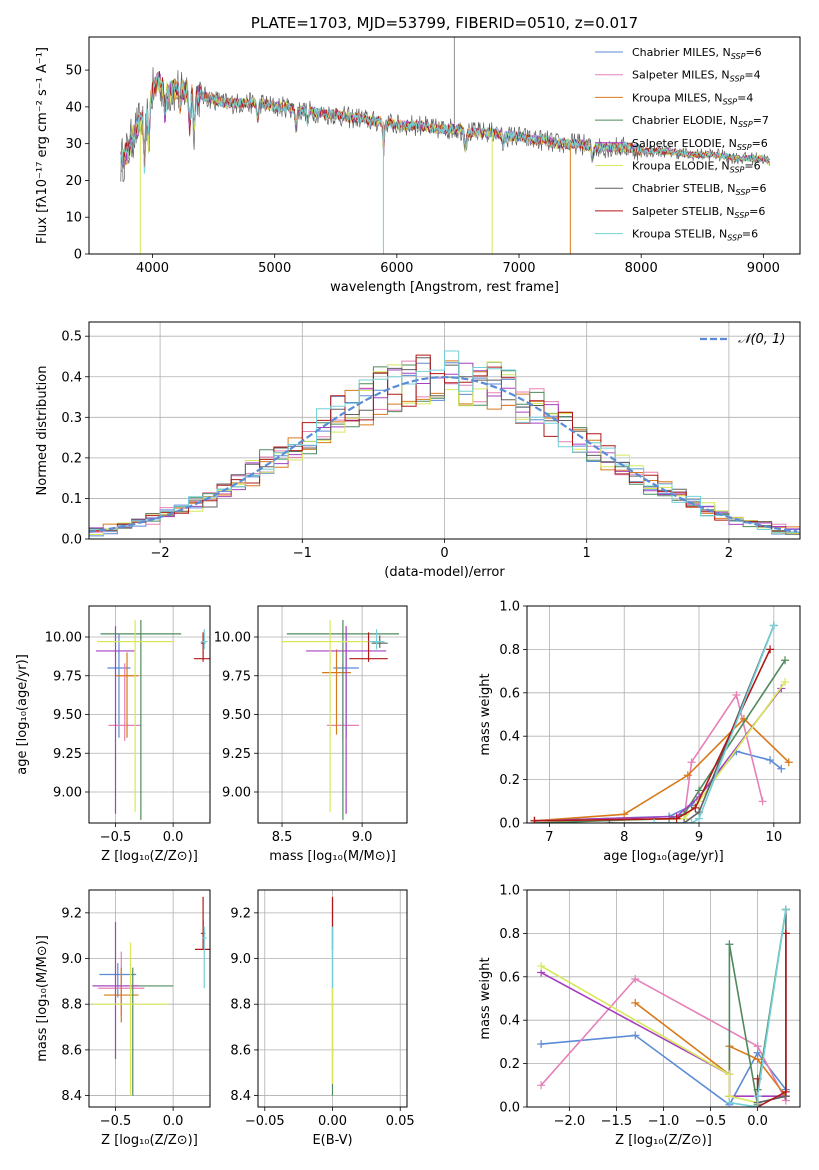 This screenshot has height=1170, width=819. Describe the element at coordinates (700, 121) in the screenshot. I see `legend-entry: Chabrier ELODIE, NSSP=7` at that location.